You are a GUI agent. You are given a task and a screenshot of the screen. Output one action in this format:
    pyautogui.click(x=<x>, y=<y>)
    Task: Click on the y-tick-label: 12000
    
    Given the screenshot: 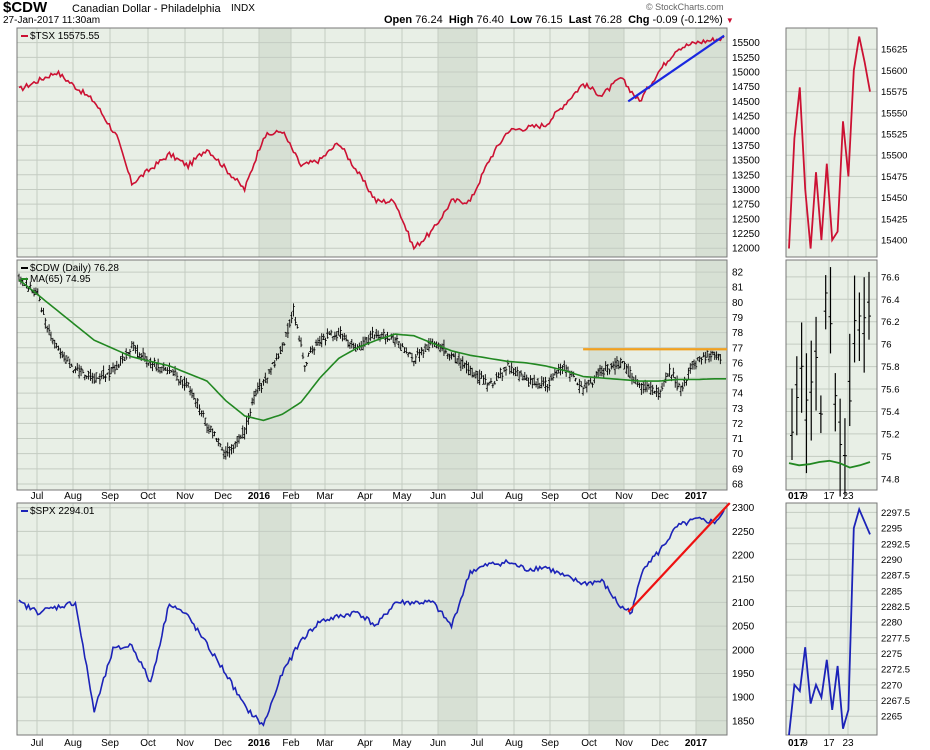 What is the action you would take?
    pyautogui.click(x=746, y=249)
    